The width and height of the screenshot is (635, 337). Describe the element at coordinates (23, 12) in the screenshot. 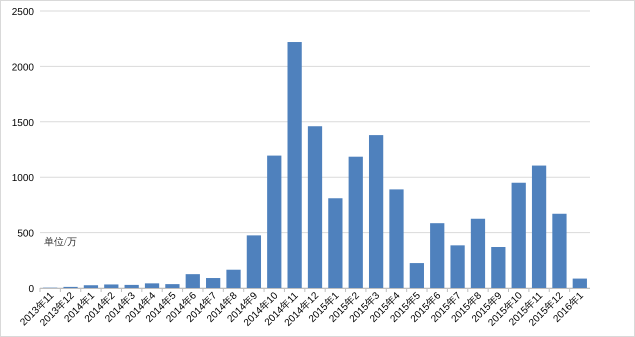

I see `y-tick-label: 2500` at that location.